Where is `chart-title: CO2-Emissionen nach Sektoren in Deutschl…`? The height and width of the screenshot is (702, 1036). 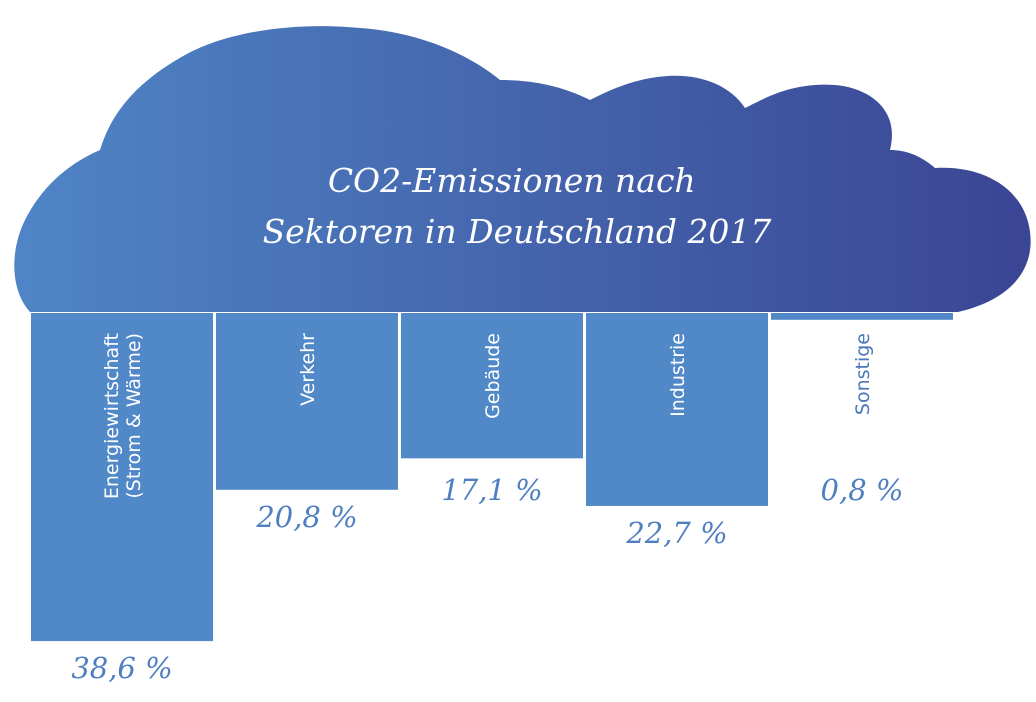
chart-title: CO2-Emissionen nach Sektoren in Deutschl… is located at coordinates (517, 206).